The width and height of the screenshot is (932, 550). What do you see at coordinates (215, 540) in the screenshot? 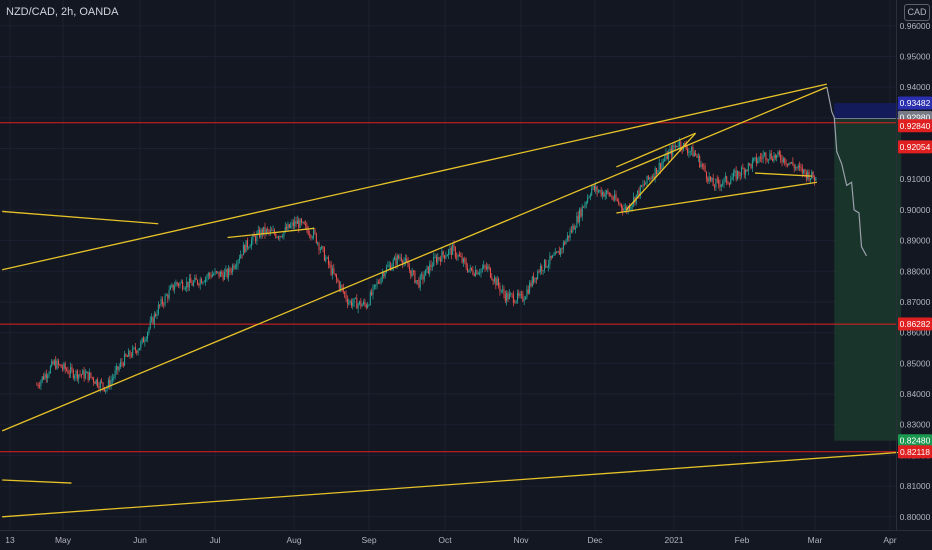
I see `time-tick-label: Jul` at bounding box center [215, 540].